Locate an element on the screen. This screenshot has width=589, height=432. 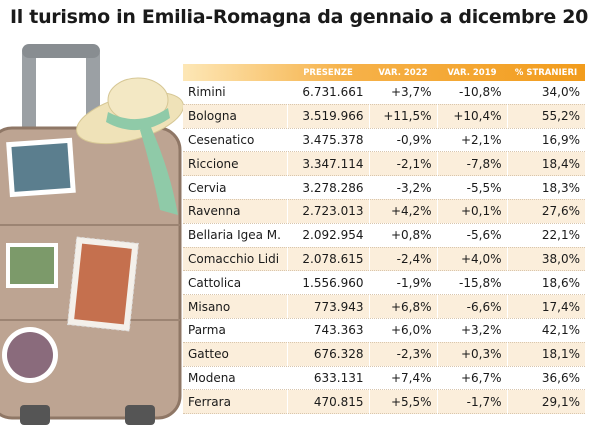
cell-value: 18,1% is located at coordinates (545, 354).